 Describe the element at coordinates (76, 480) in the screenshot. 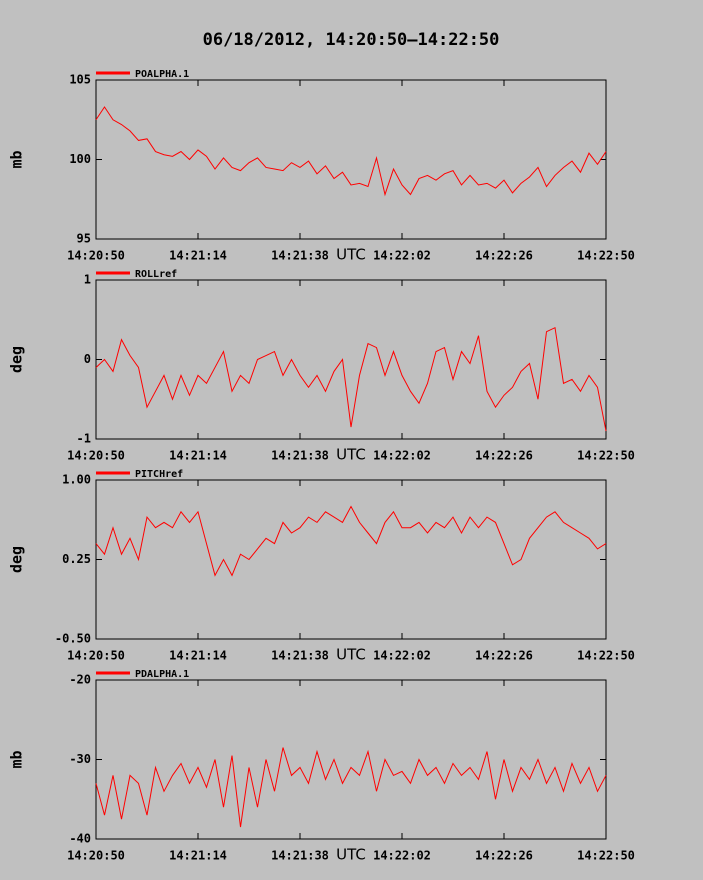

I see `y-tick-label: 1.00` at that location.